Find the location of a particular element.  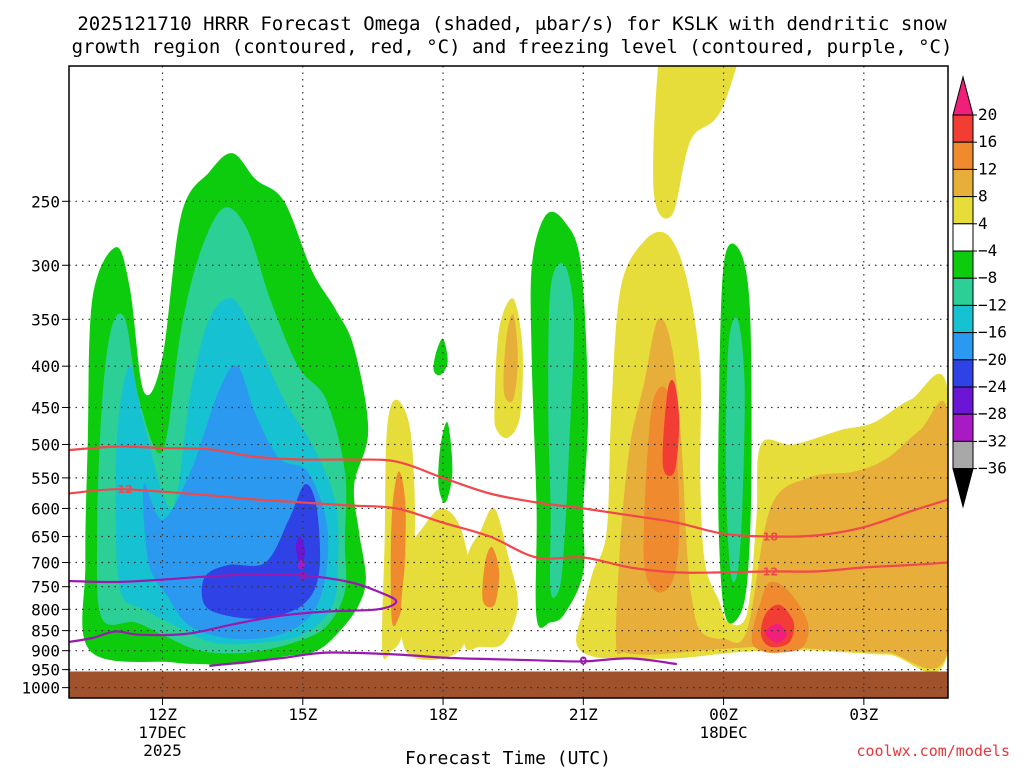

omega-darkblue-west is located at coordinates (261, 551).